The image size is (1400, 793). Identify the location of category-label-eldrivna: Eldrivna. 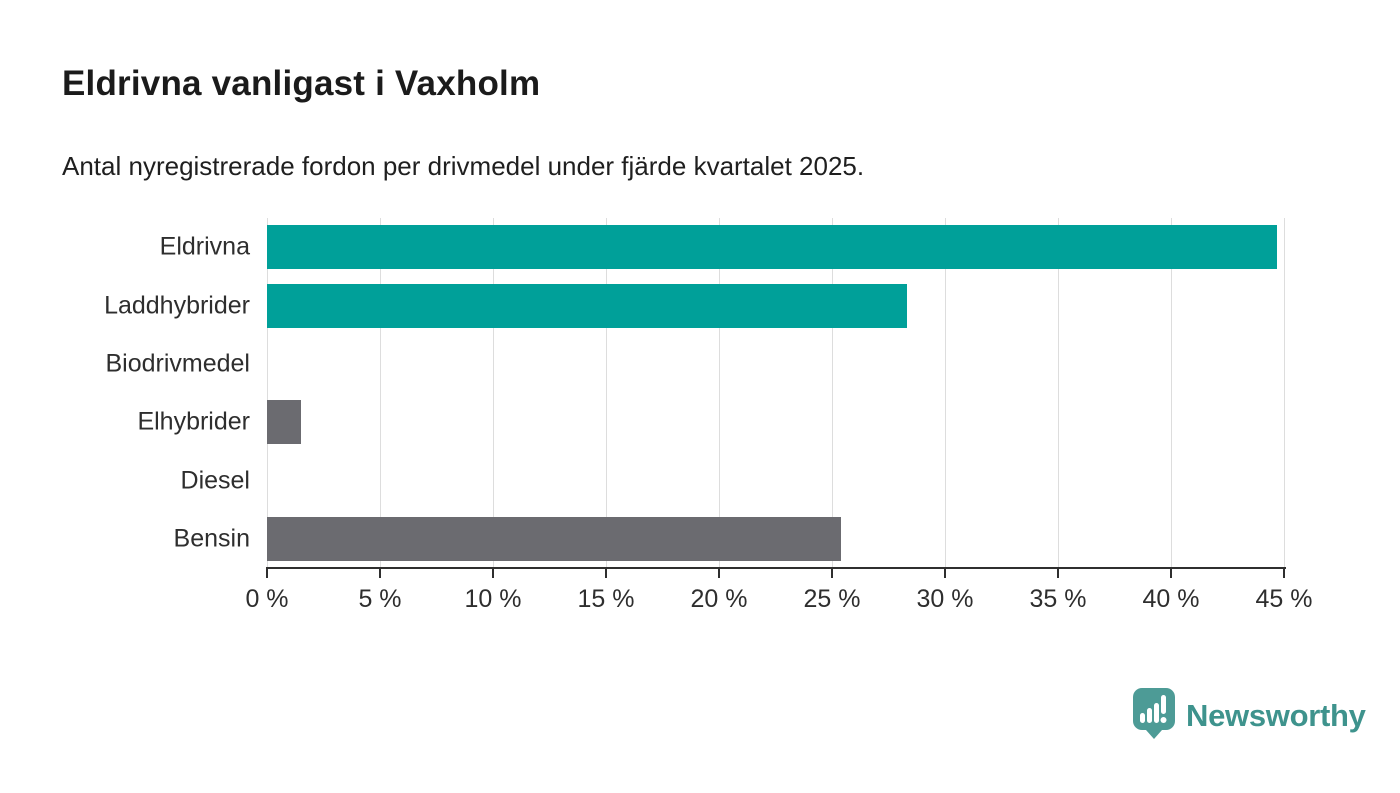
(204, 246).